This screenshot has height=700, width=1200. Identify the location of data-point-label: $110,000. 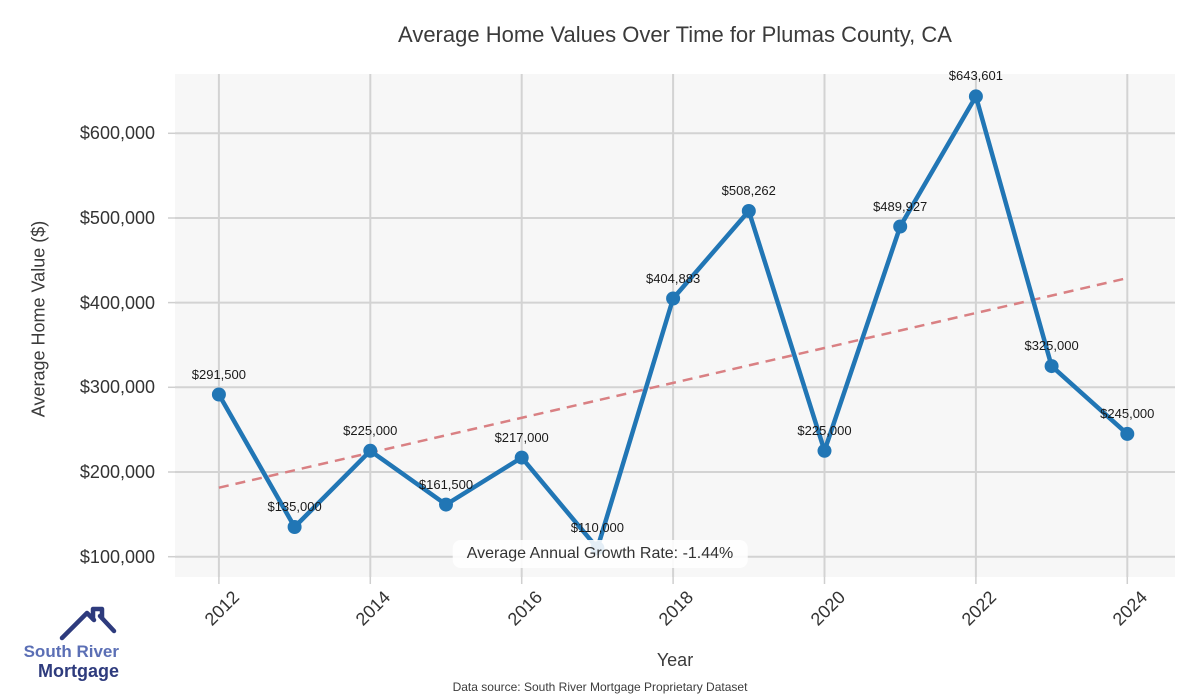
(597, 528).